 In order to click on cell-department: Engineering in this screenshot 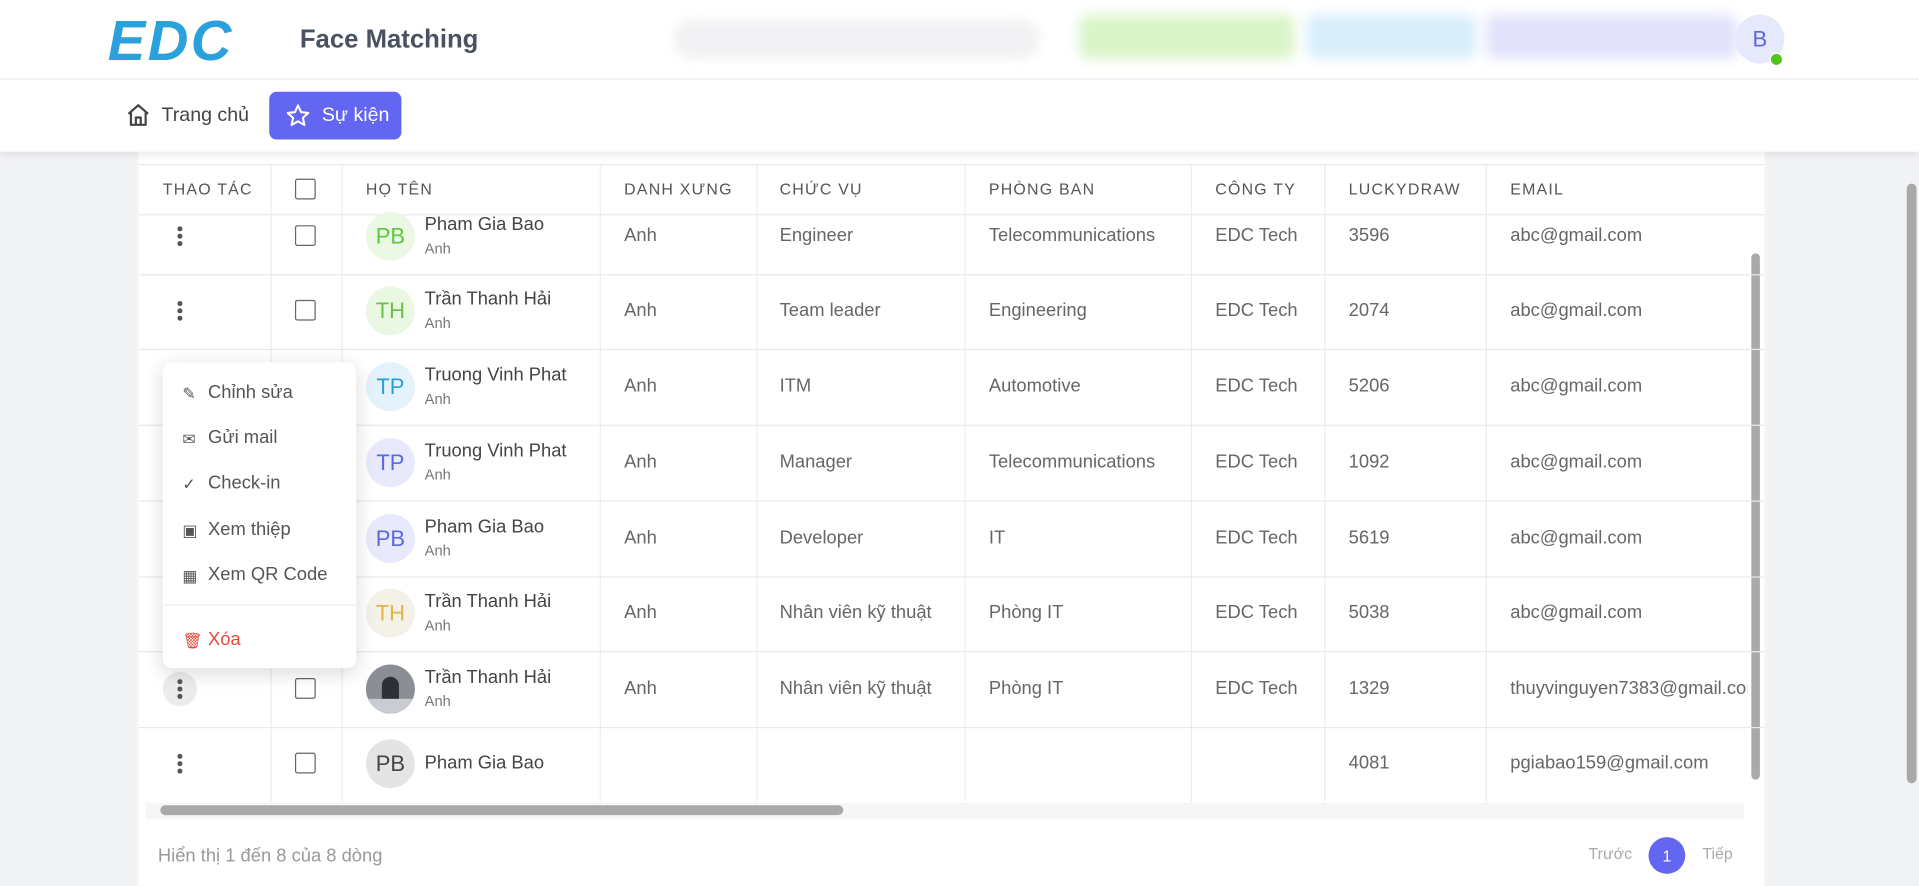, I will do `click(1037, 310)`.